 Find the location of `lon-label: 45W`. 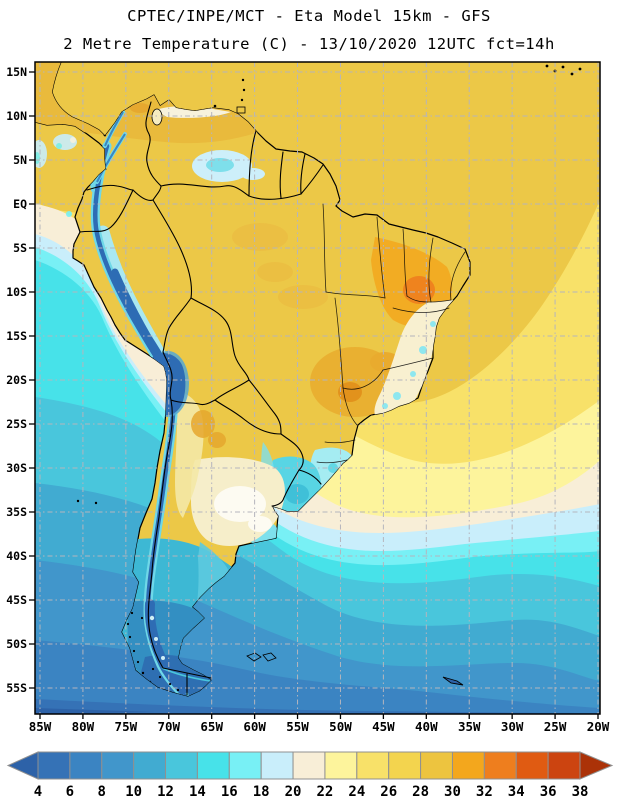

lon-label: 45W is located at coordinates (383, 726).